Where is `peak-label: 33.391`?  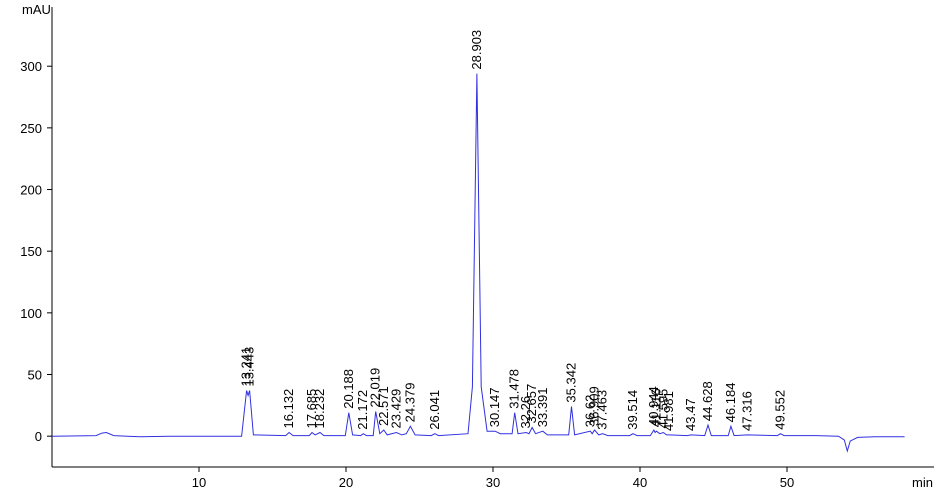 peak-label: 33.391 is located at coordinates (542, 407).